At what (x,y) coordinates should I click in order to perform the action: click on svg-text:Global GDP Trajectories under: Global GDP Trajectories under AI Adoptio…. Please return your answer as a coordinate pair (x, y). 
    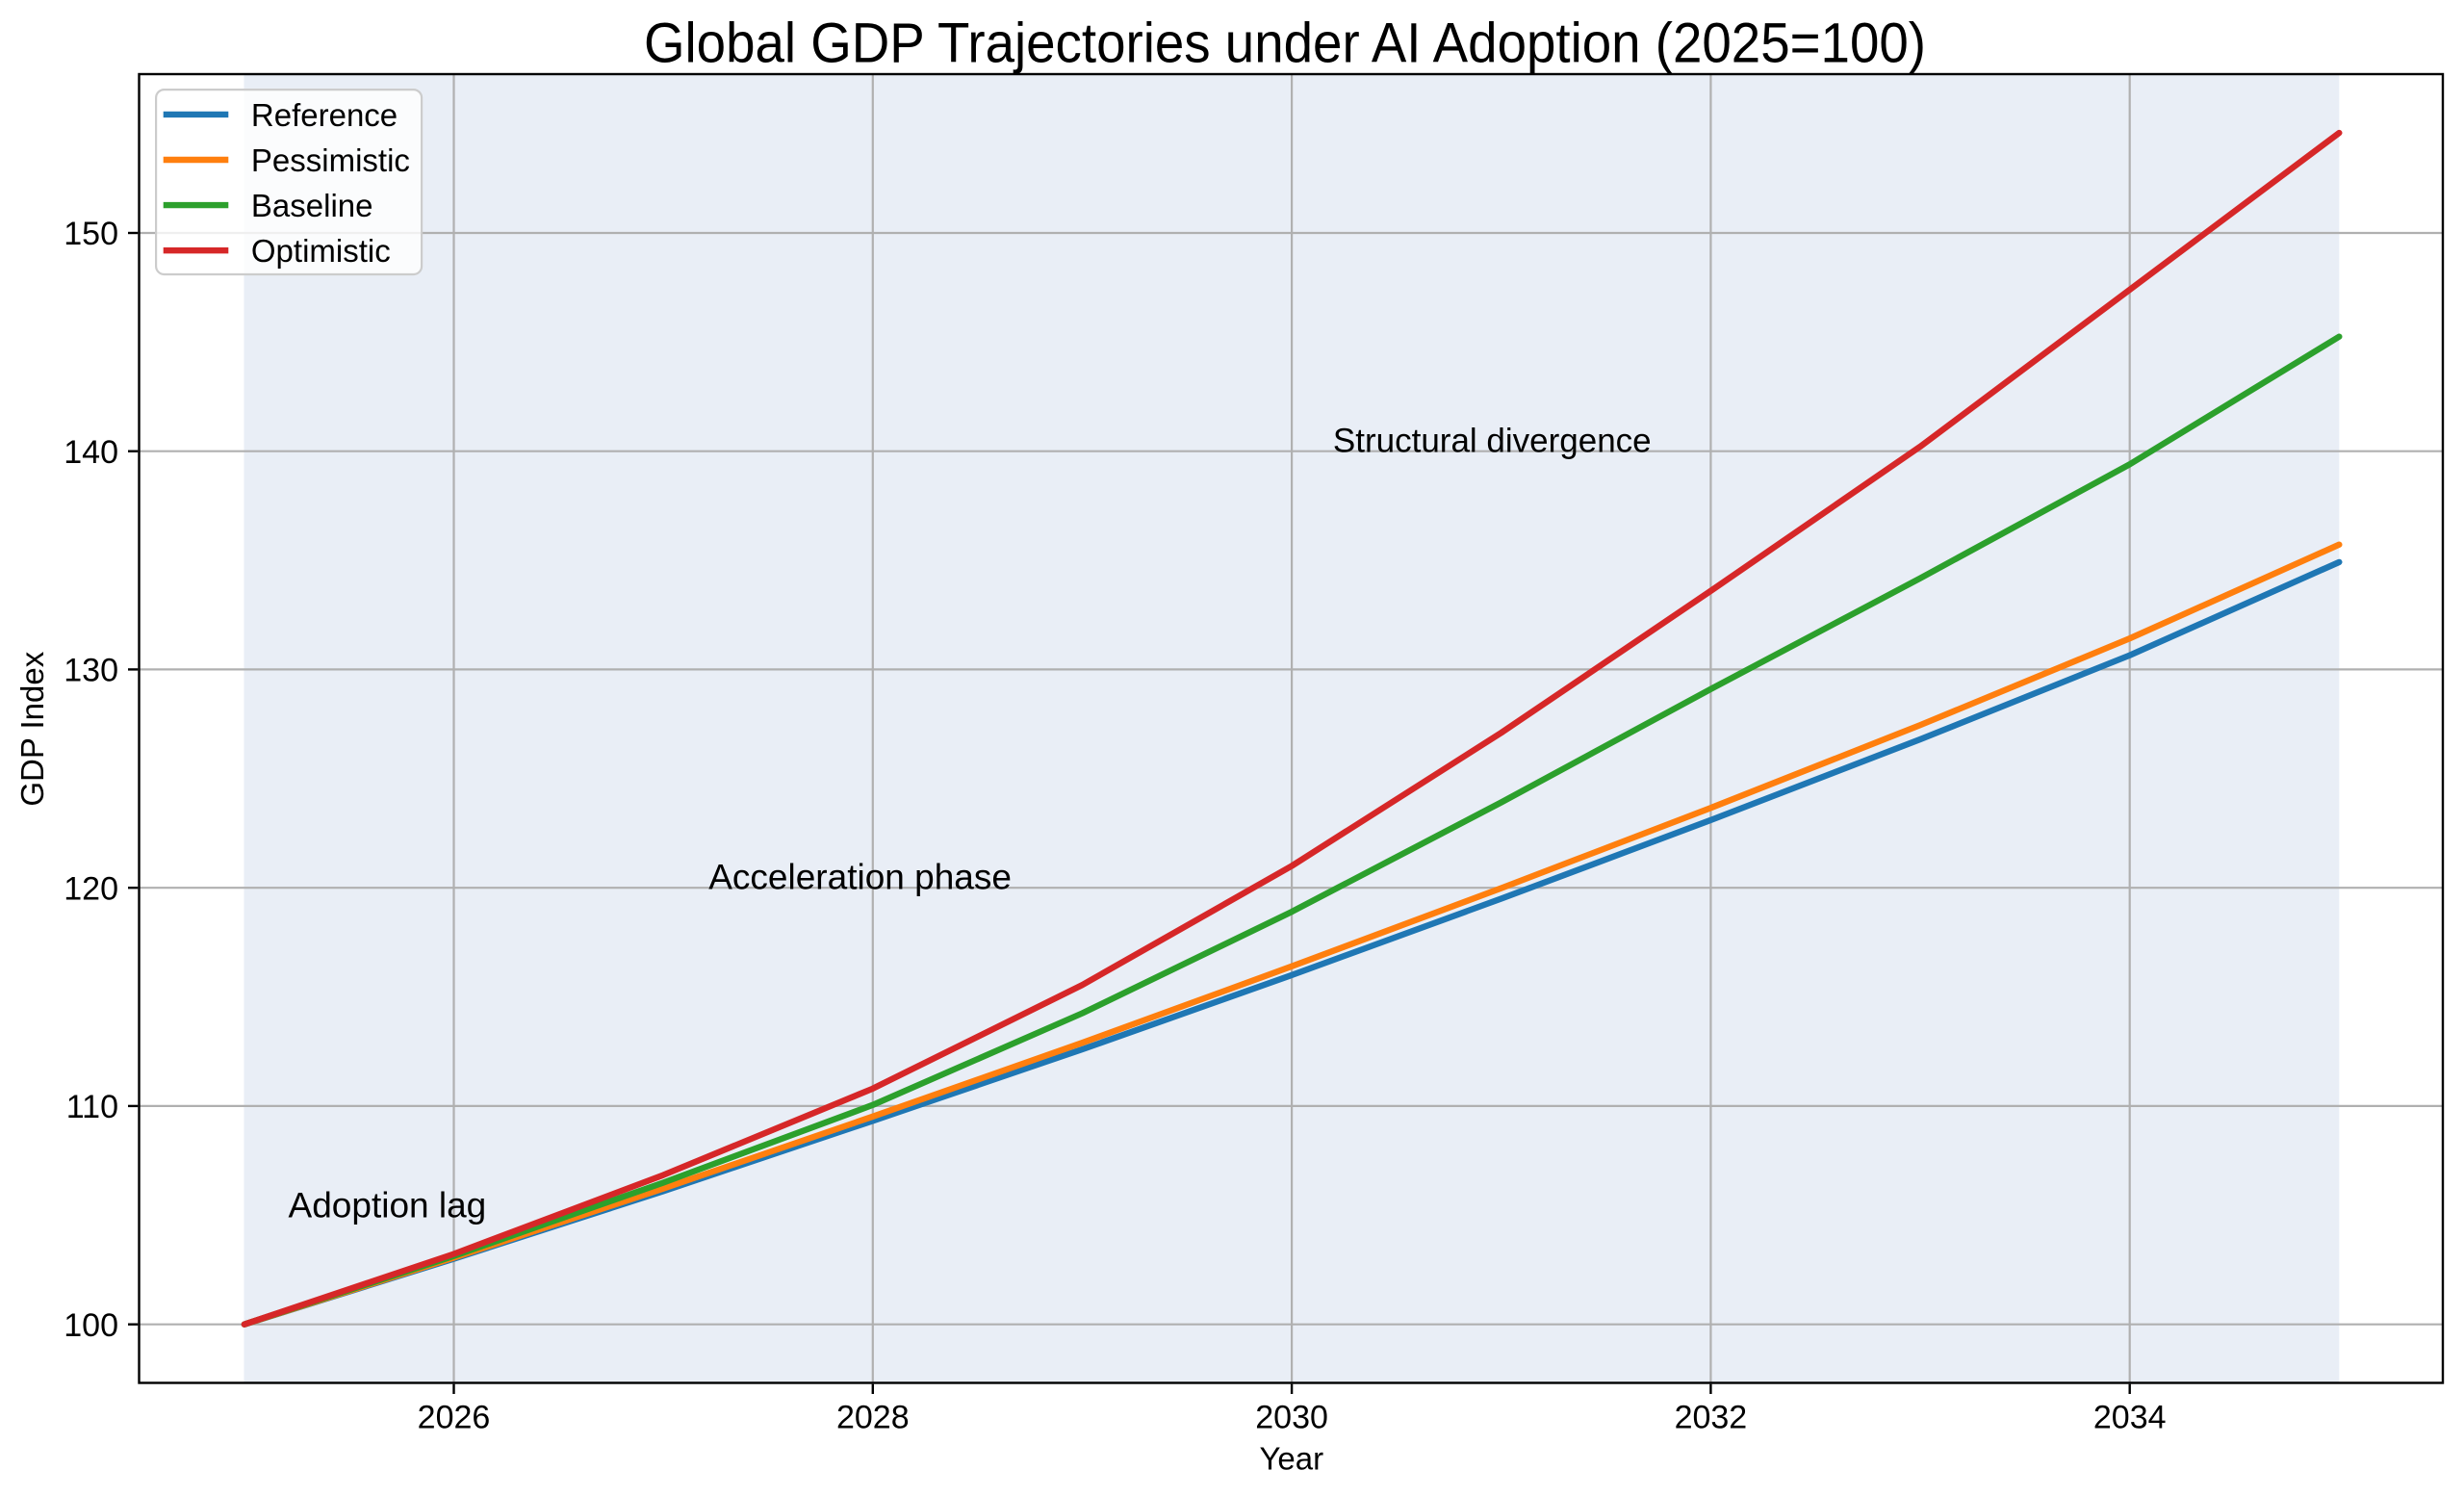
    Looking at the image, I should click on (1285, 44).